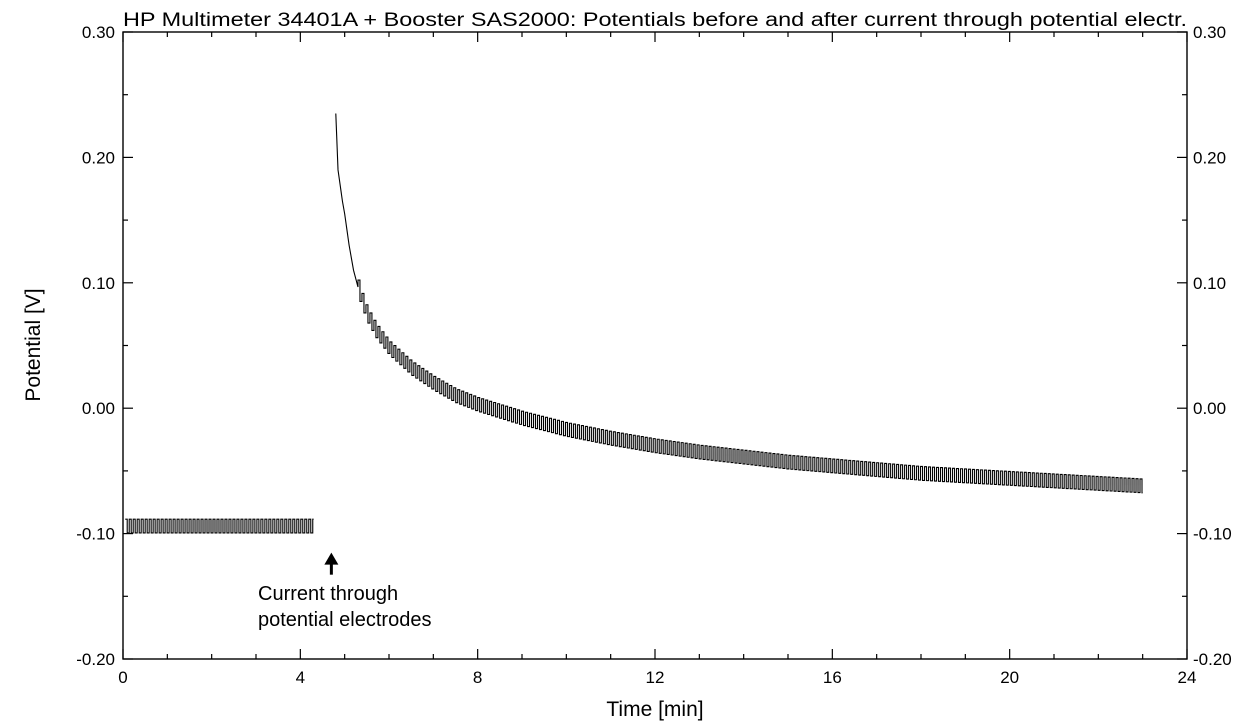 This screenshot has height=724, width=1244. I want to click on series-line-before, so click(219, 526).